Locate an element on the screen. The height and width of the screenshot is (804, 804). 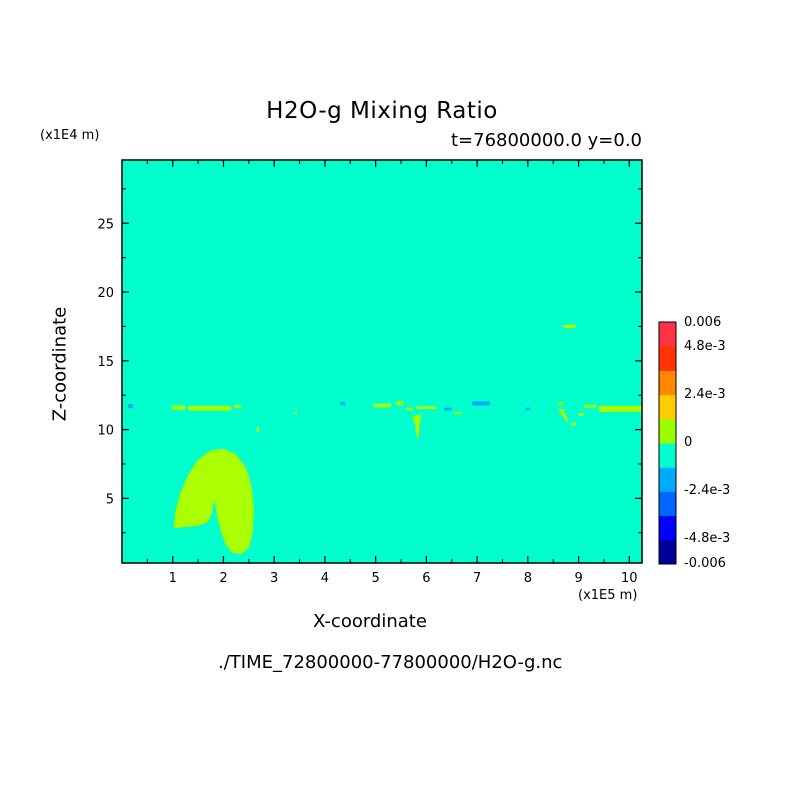
x-tick-label: 7 is located at coordinates (477, 578).